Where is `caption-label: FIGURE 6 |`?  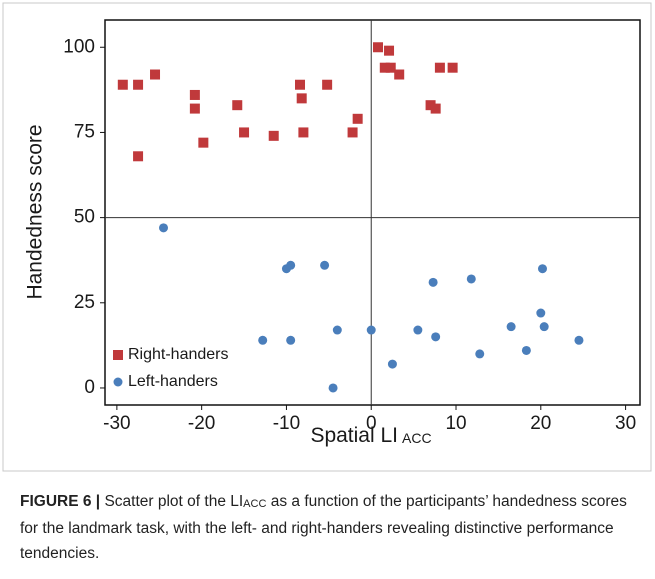
caption-label: FIGURE 6 | is located at coordinates (60, 501).